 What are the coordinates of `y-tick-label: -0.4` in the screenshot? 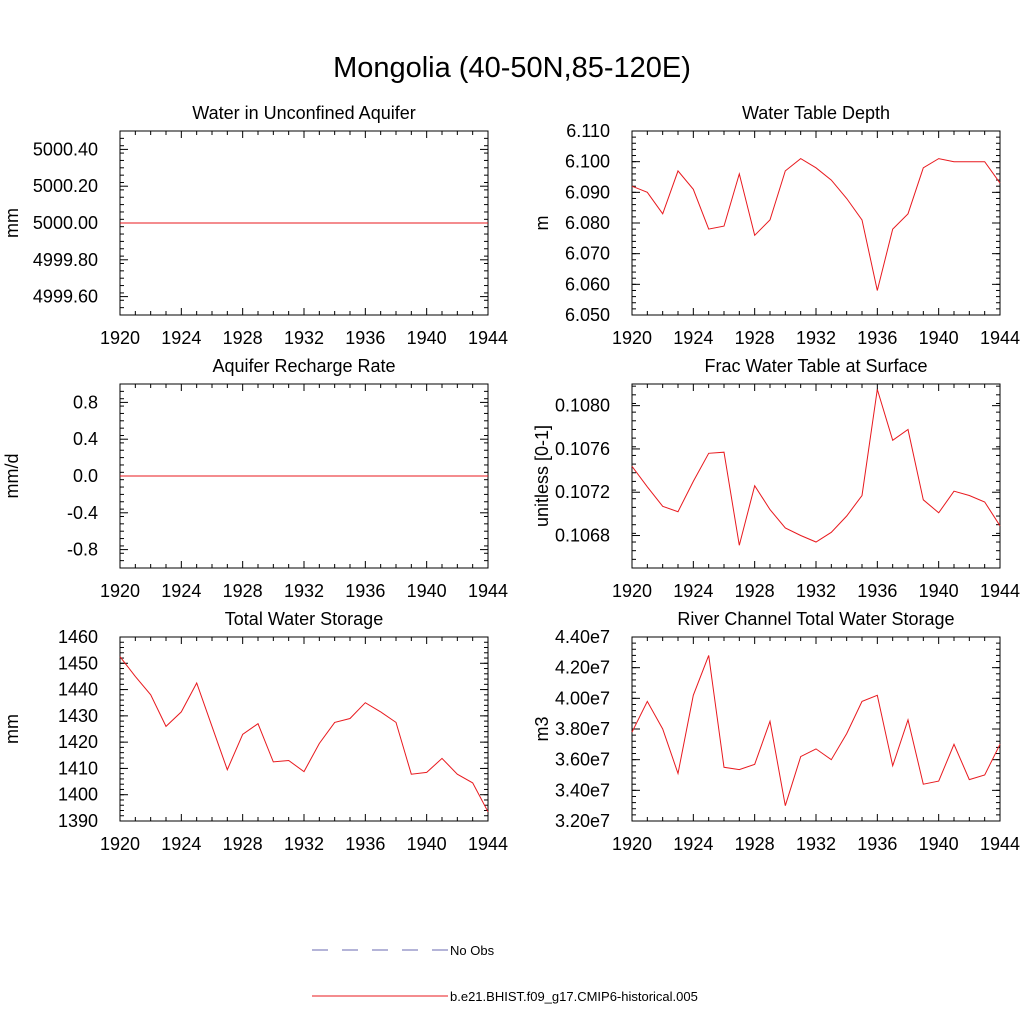 It's located at (82, 513).